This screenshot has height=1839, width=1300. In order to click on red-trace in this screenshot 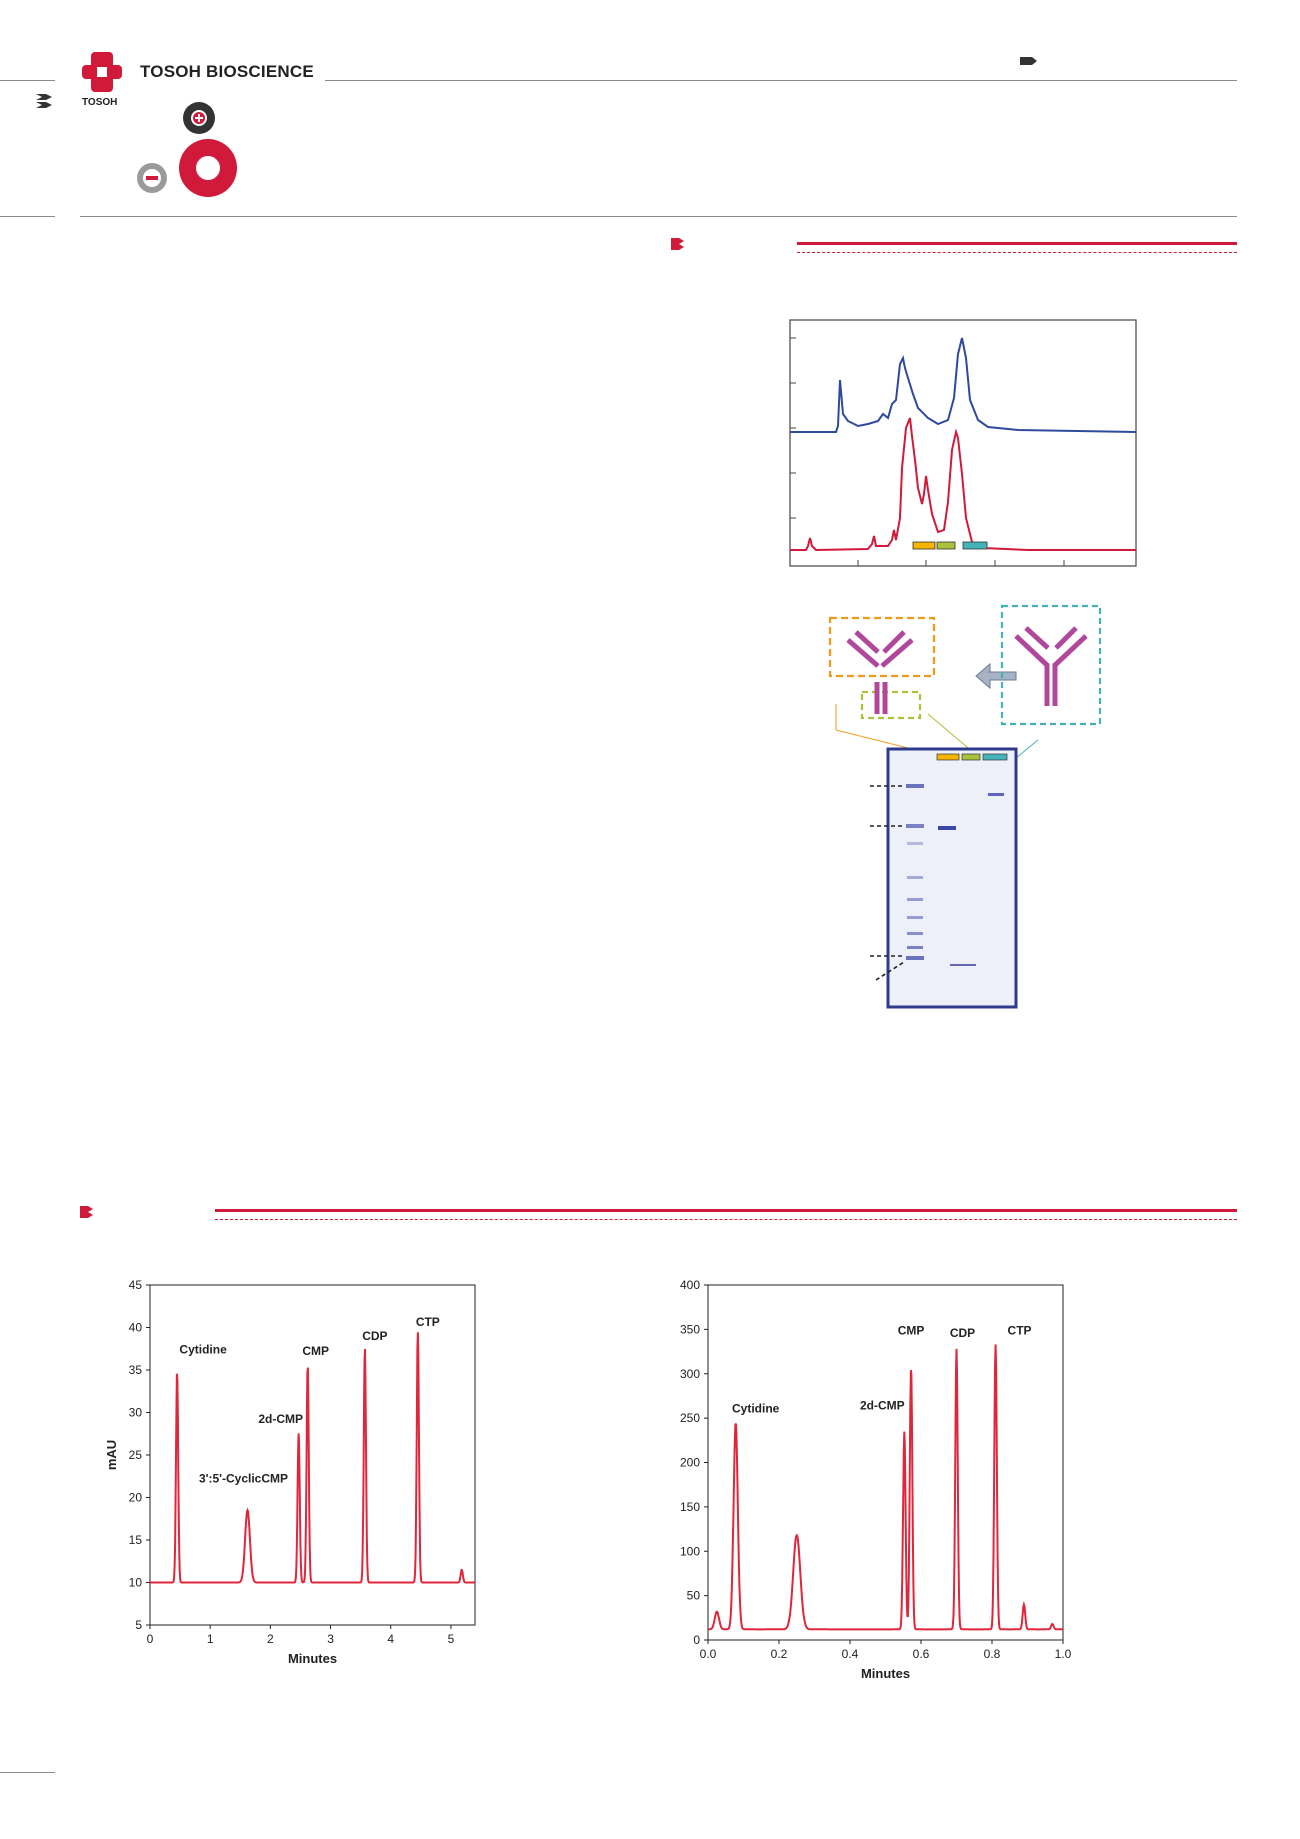, I will do `click(963, 484)`.